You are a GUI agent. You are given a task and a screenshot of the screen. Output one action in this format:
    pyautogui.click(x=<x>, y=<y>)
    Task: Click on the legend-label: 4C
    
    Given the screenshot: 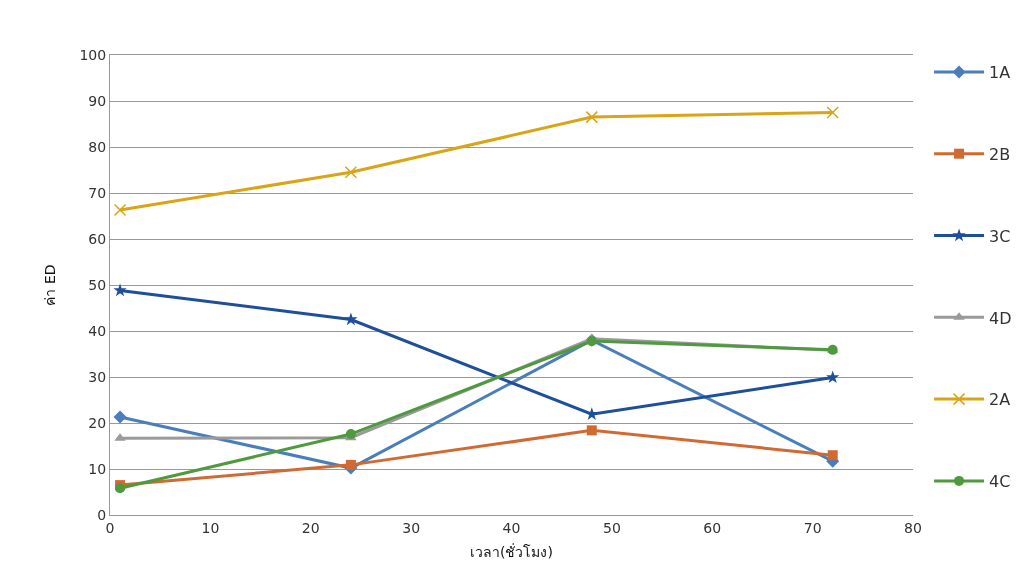 What is the action you would take?
    pyautogui.click(x=1000, y=482)
    